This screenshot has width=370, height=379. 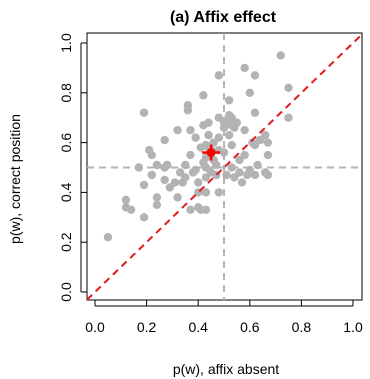 I want to click on x-axis-label: p(w), affix absent, so click(x=226, y=369).